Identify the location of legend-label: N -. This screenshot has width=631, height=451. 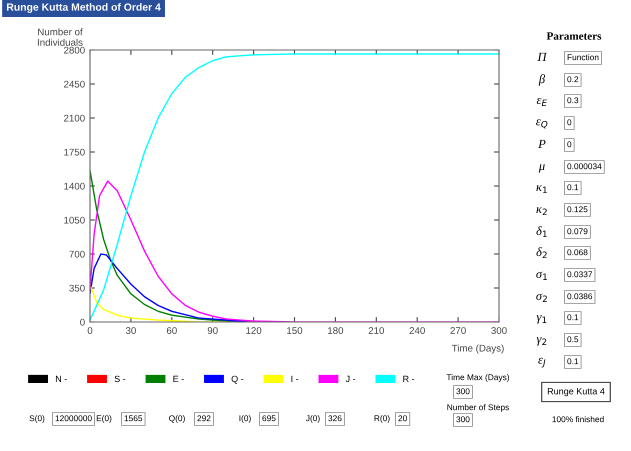
(61, 379).